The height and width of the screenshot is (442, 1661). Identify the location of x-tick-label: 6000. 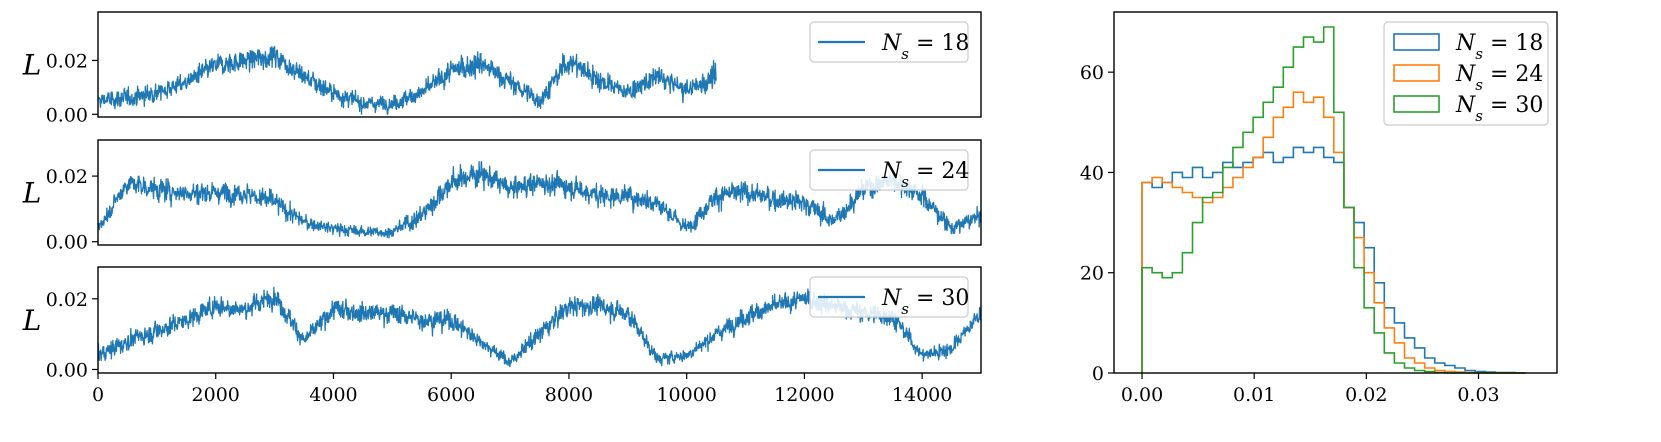
(451, 395).